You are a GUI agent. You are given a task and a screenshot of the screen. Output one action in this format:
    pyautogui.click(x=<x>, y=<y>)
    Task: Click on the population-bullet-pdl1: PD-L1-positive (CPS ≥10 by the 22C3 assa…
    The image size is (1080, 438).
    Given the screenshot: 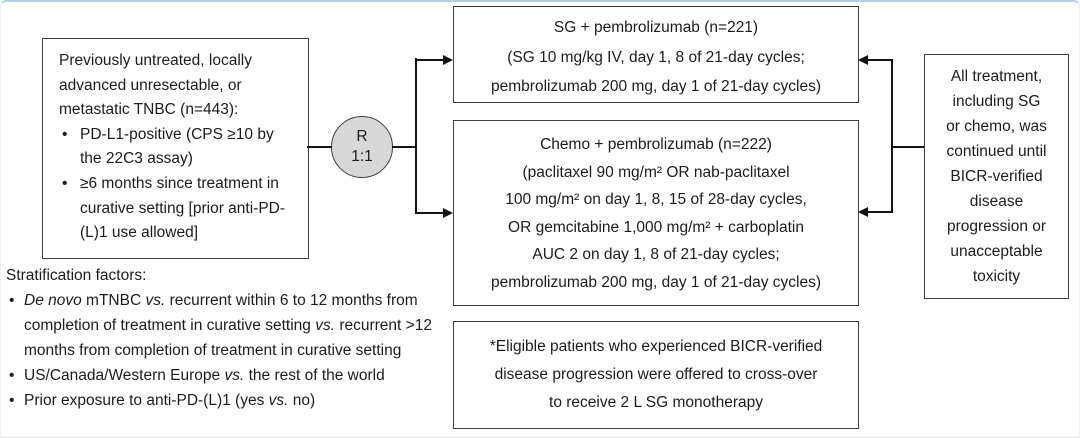 What is the action you would take?
    pyautogui.click(x=178, y=147)
    